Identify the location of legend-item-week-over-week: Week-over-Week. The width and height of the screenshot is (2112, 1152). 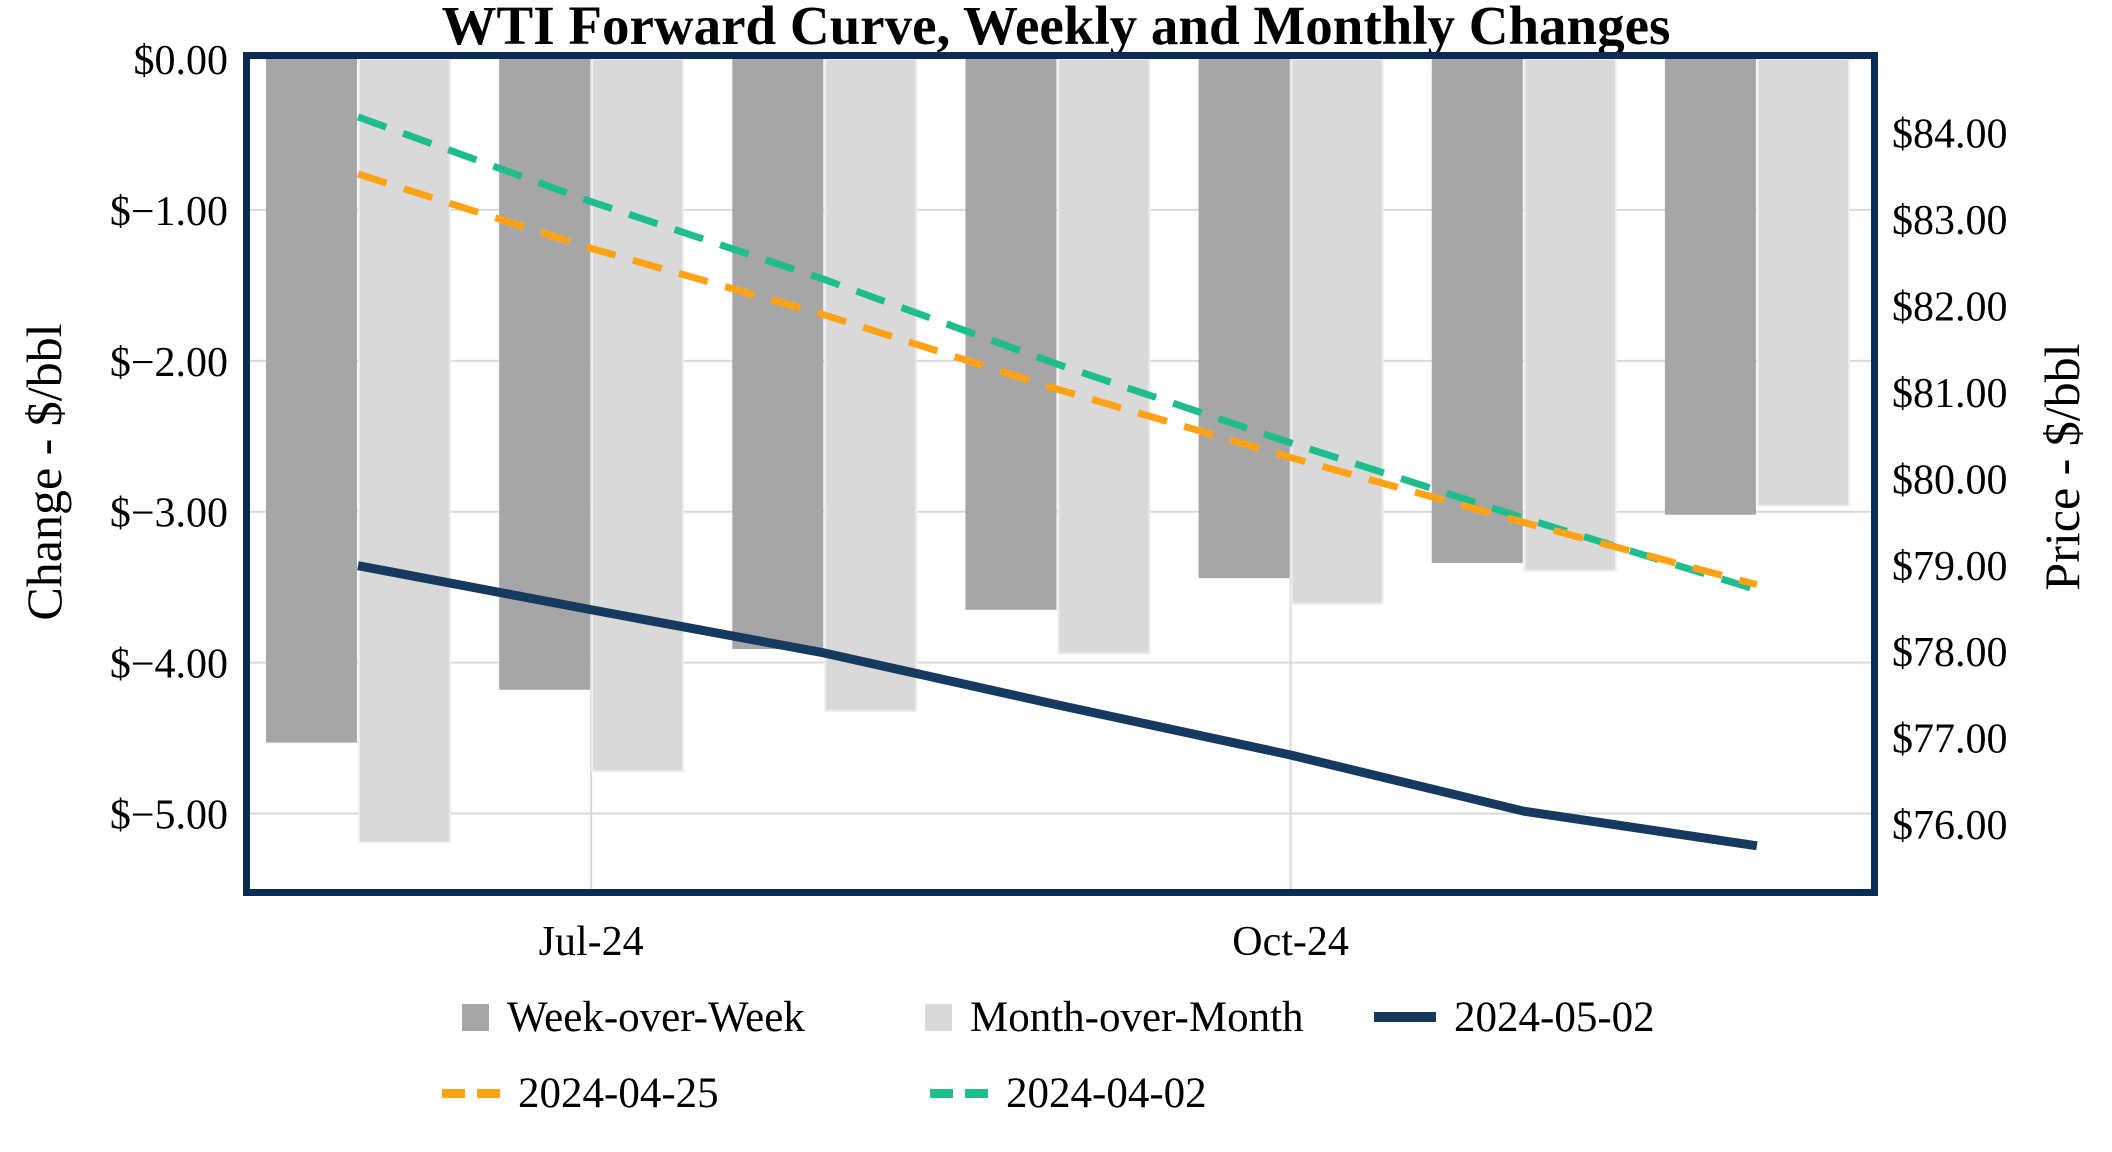
(633, 1017).